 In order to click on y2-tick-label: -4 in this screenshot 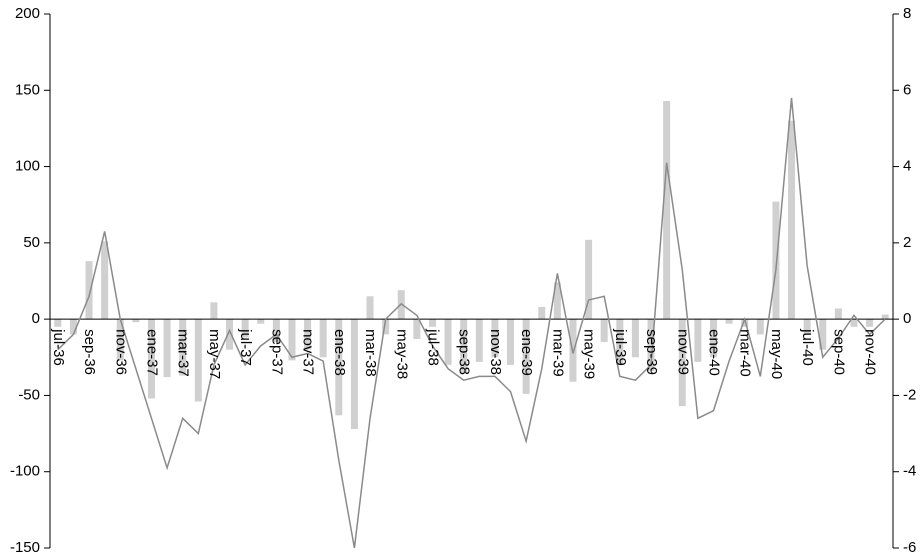, I will do `click(909, 471)`.